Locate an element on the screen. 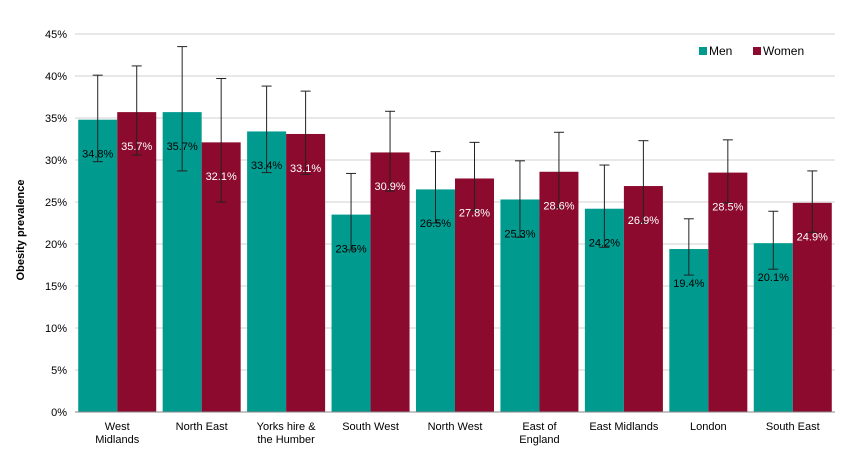 The height and width of the screenshot is (460, 850). category-label: East Midlands is located at coordinates (624, 427).